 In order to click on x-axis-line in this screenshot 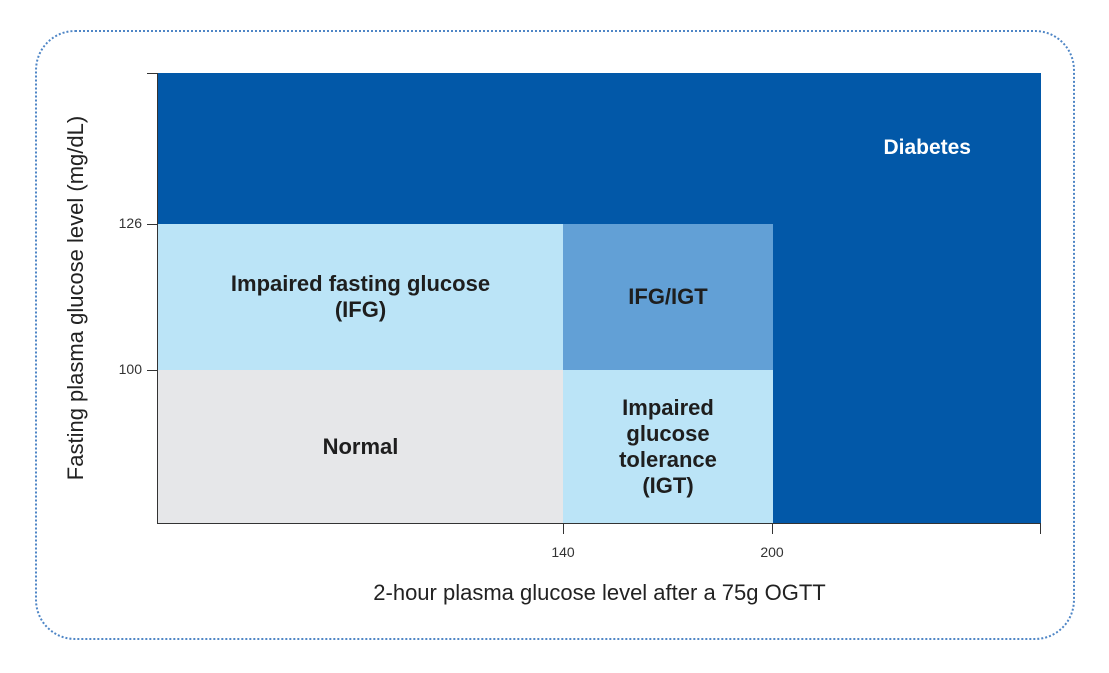, I will do `click(599, 523)`.